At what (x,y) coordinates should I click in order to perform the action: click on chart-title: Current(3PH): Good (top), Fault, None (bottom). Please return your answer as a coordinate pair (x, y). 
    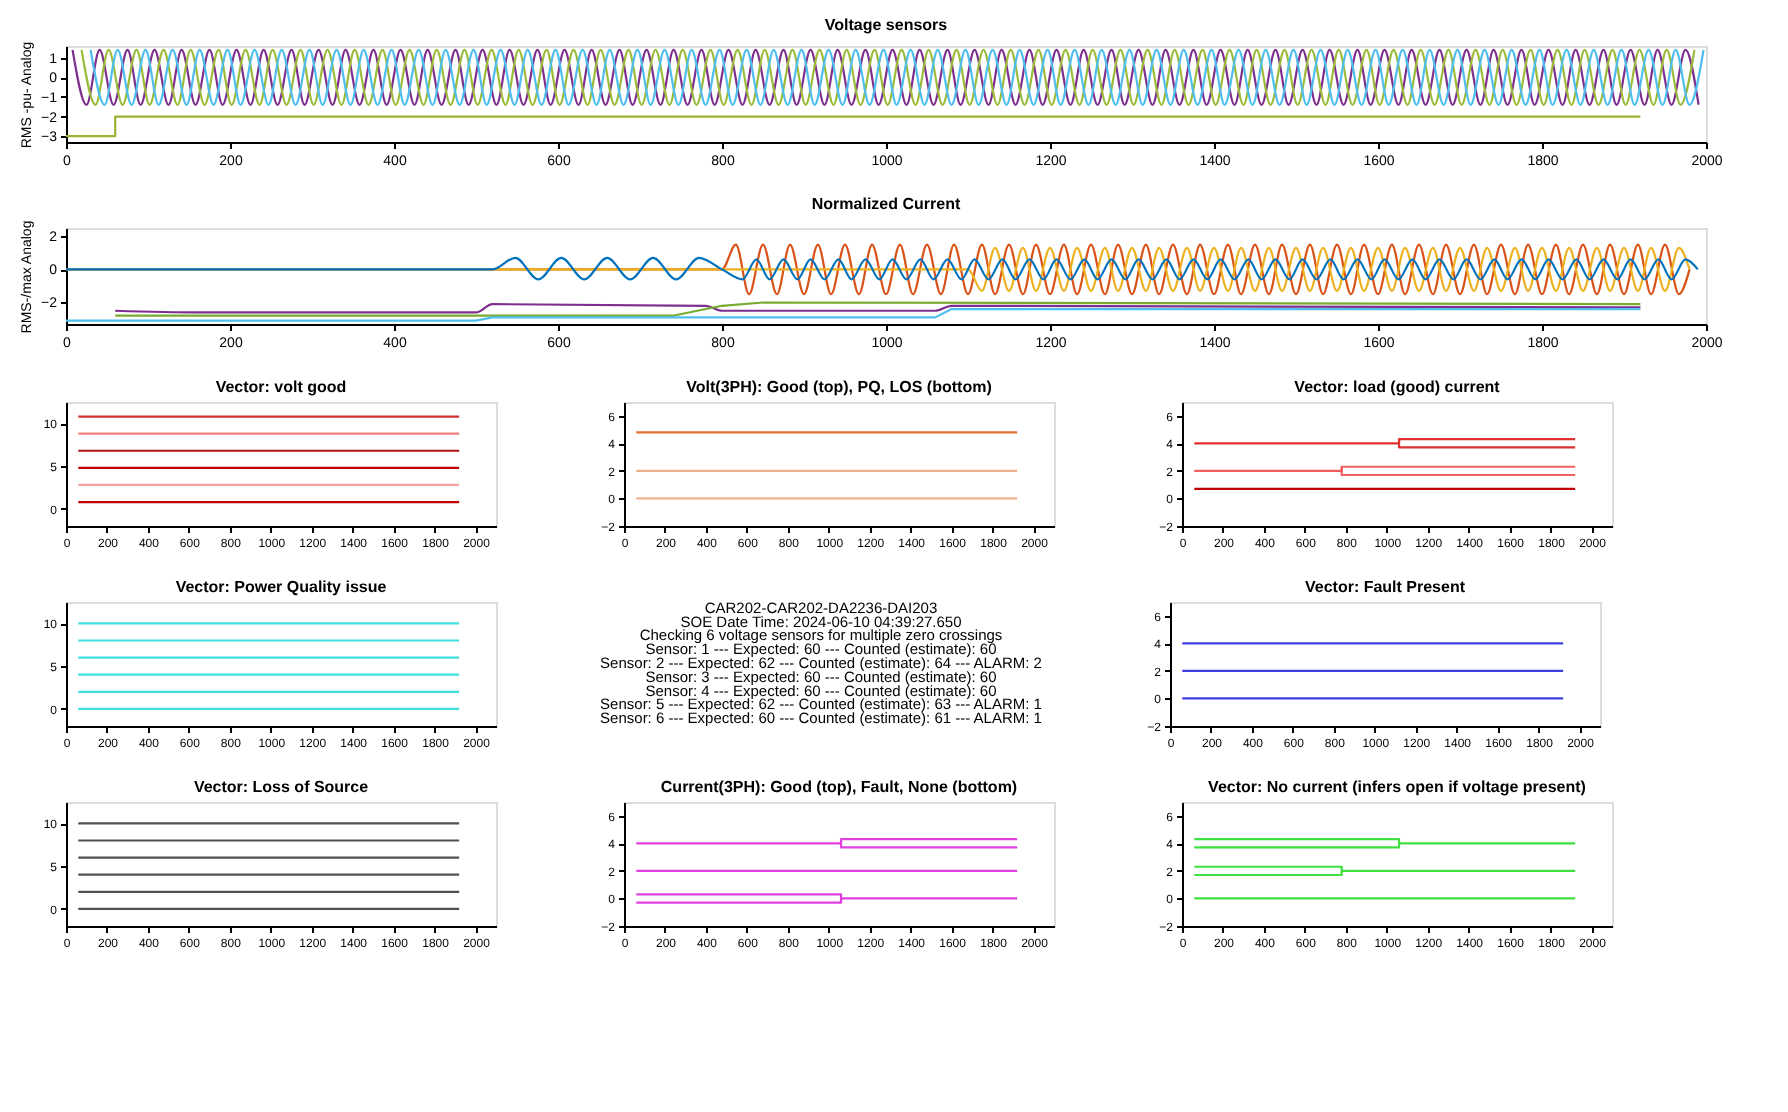
    Looking at the image, I should click on (839, 787).